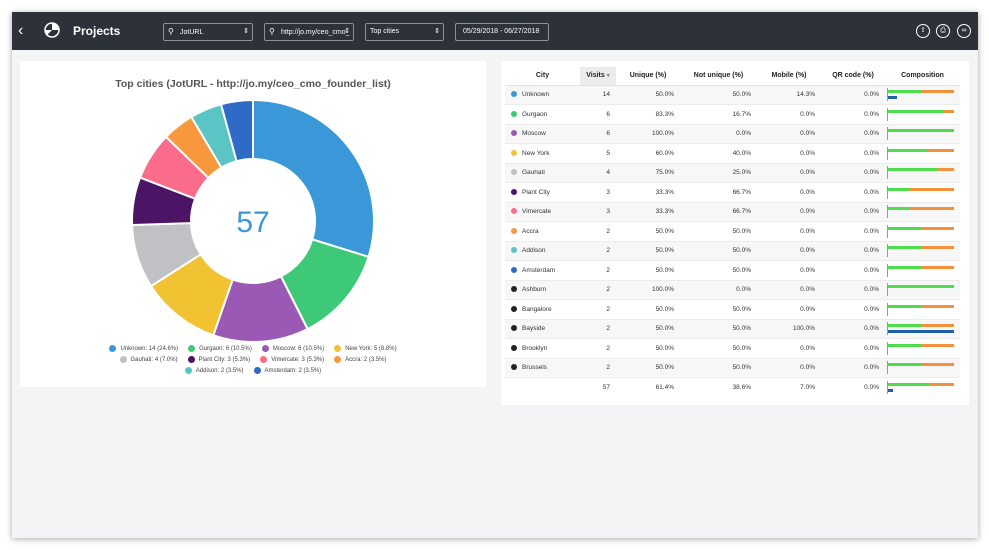 The width and height of the screenshot is (989, 550). What do you see at coordinates (218, 359) in the screenshot?
I see `legend-item: Plant City: 3 (5.3%)` at bounding box center [218, 359].